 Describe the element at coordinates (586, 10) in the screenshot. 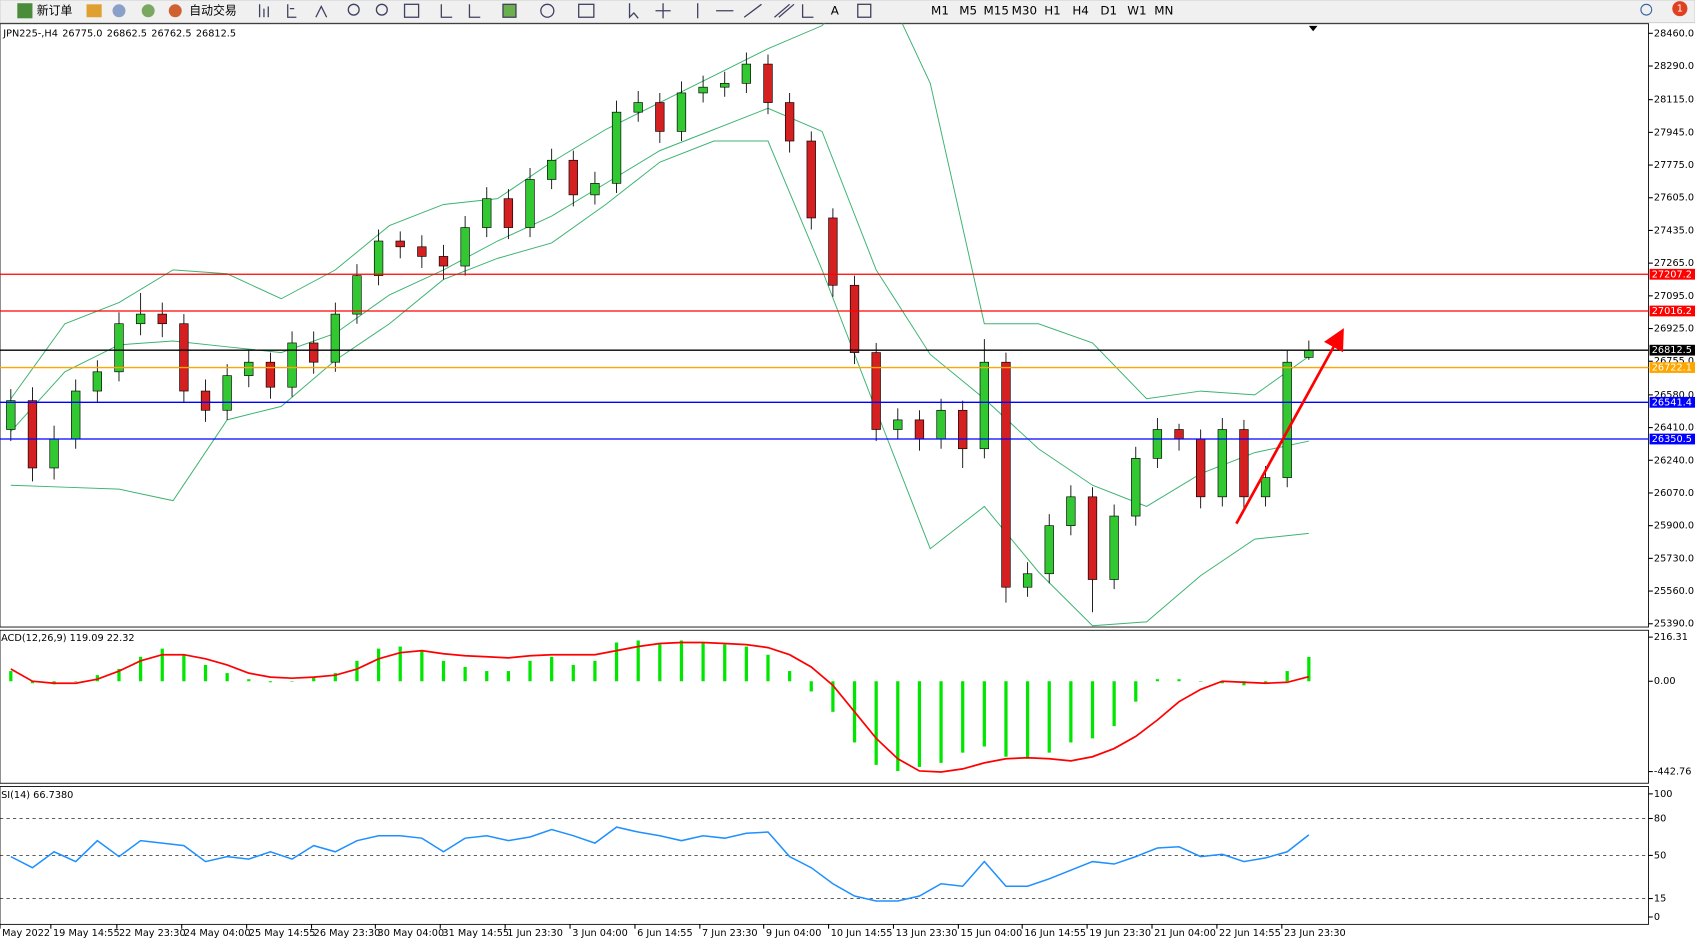

I see `templates` at that location.